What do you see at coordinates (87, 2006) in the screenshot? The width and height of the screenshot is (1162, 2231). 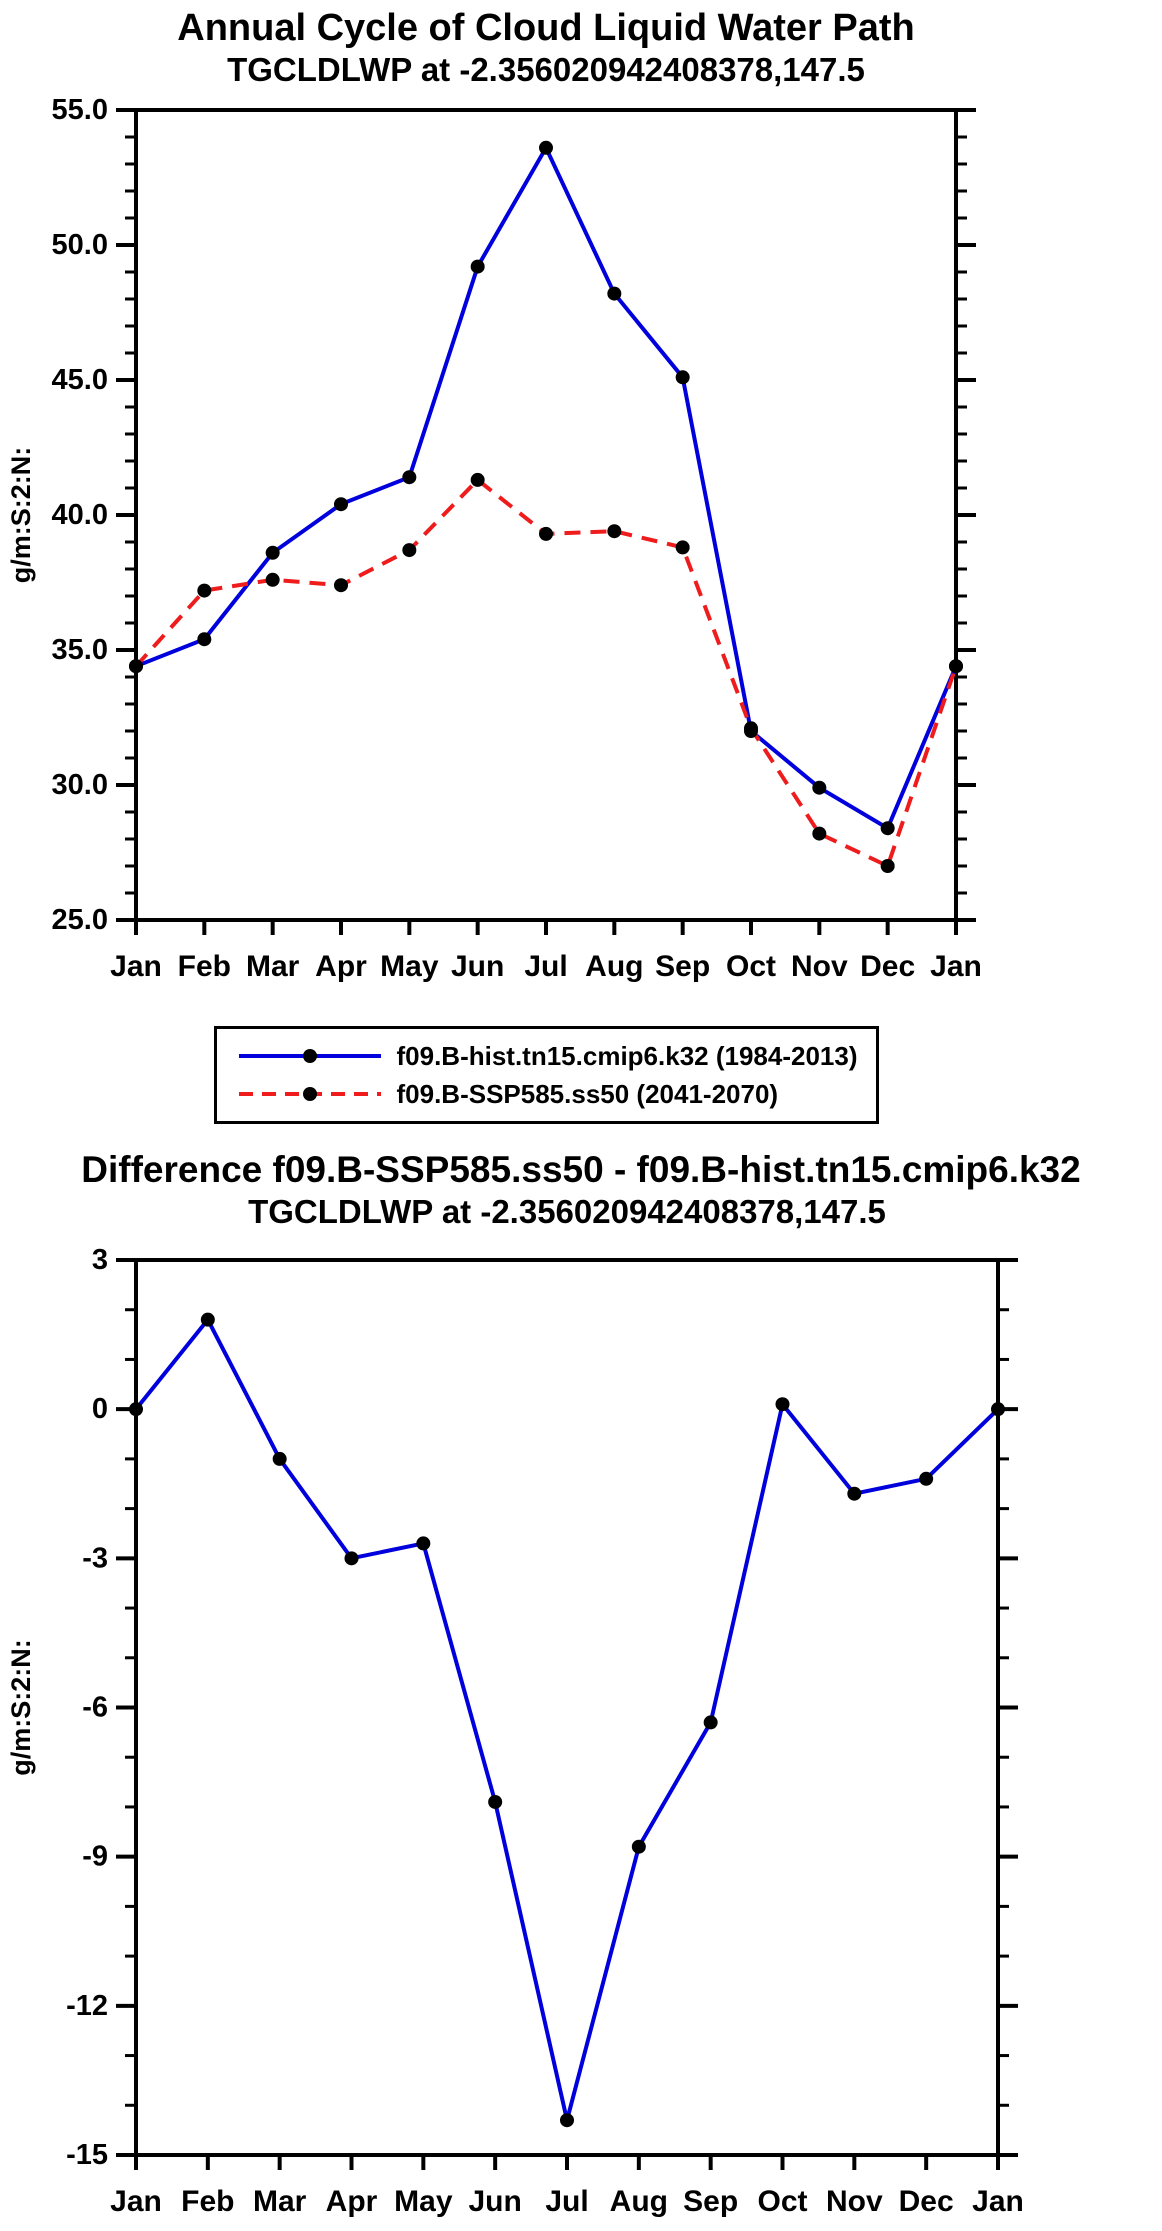 I see `svg-text: -12` at bounding box center [87, 2006].